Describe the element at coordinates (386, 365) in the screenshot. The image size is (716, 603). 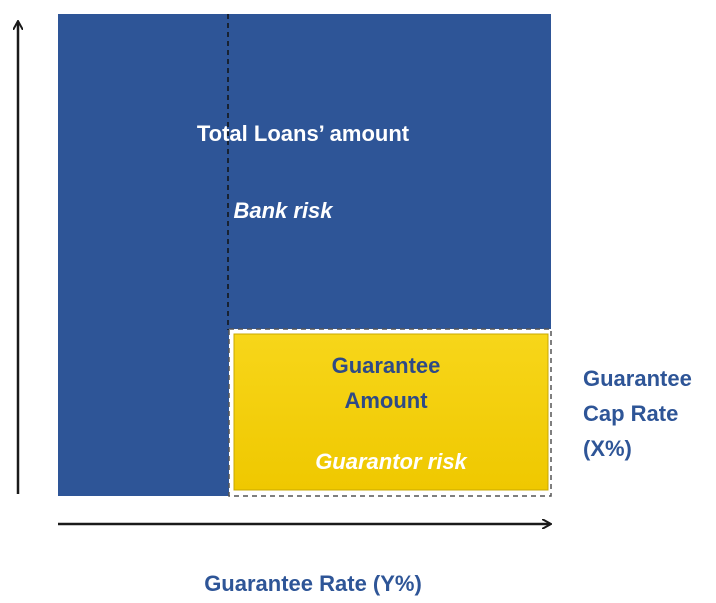
I see `guarantee-line: Guarantee` at that location.